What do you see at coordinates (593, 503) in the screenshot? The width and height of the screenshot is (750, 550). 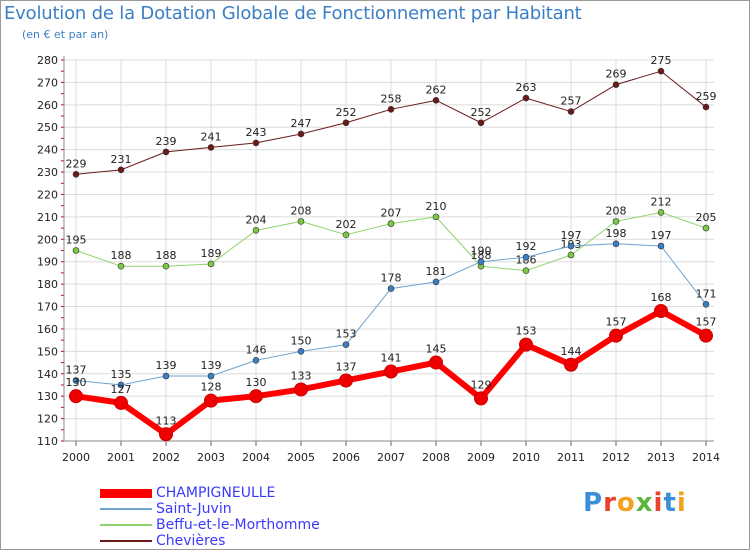 I see `logo-letter: P` at bounding box center [593, 503].